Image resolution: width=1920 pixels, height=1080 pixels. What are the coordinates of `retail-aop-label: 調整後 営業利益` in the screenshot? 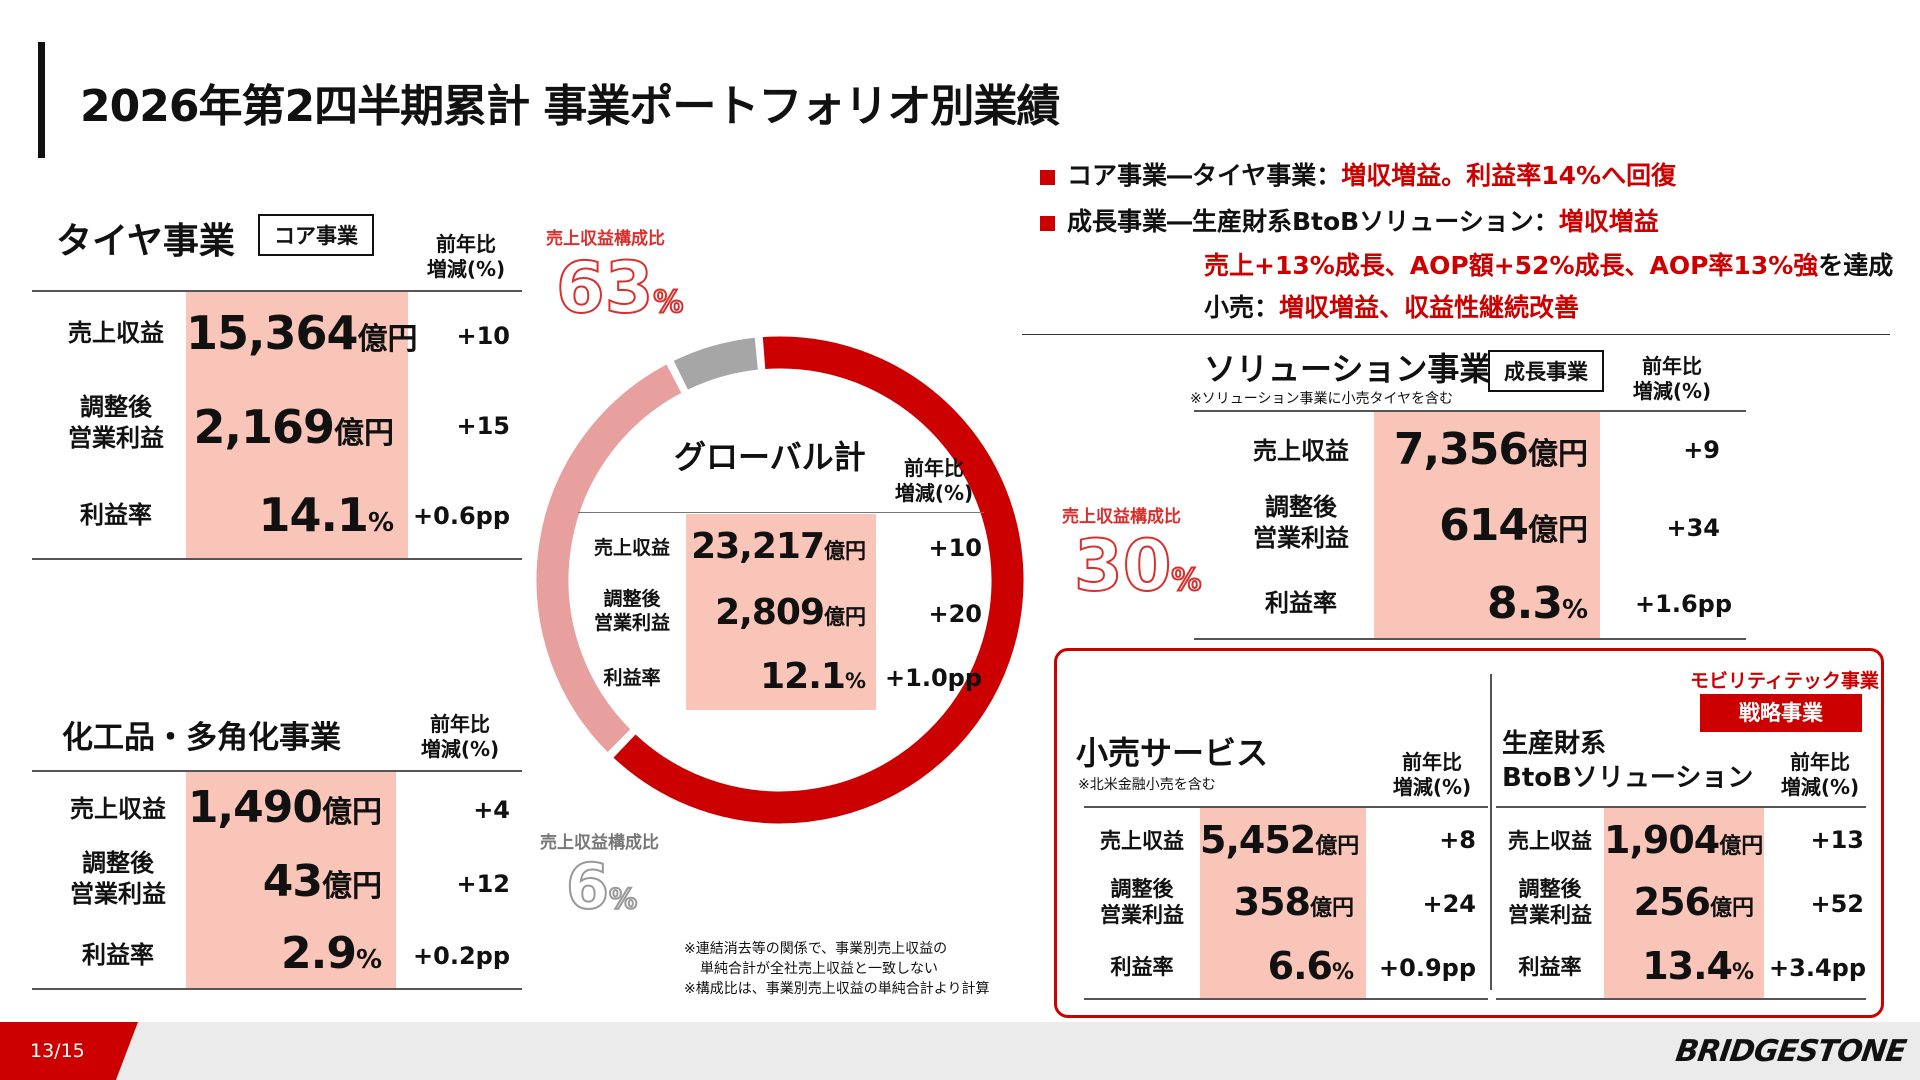 It's located at (1142, 902).